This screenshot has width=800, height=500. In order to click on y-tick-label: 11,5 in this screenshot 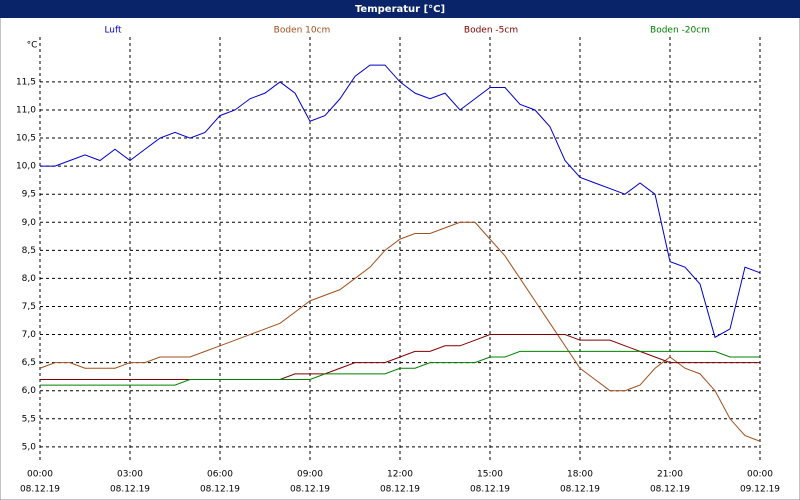, I will do `click(26, 82)`.